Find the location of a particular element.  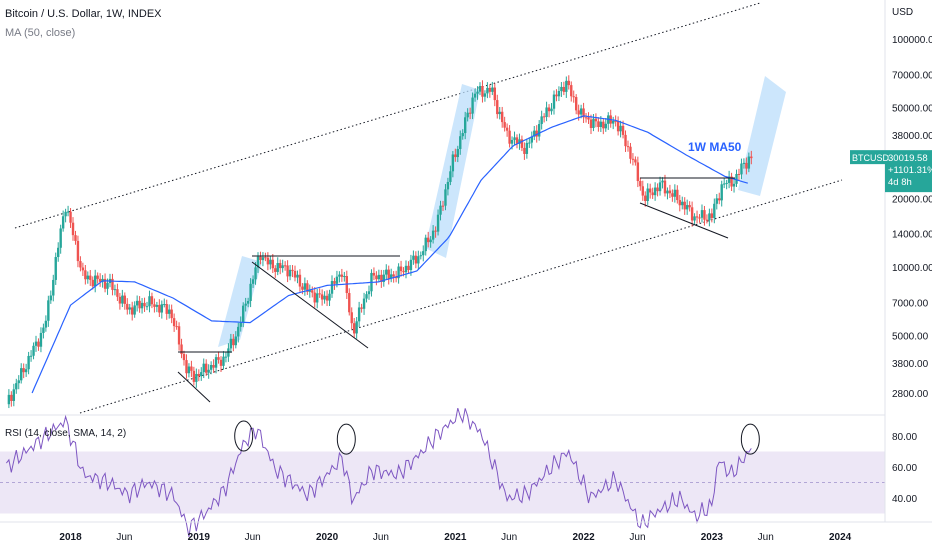

time-tick-label: 2024 is located at coordinates (840, 537).